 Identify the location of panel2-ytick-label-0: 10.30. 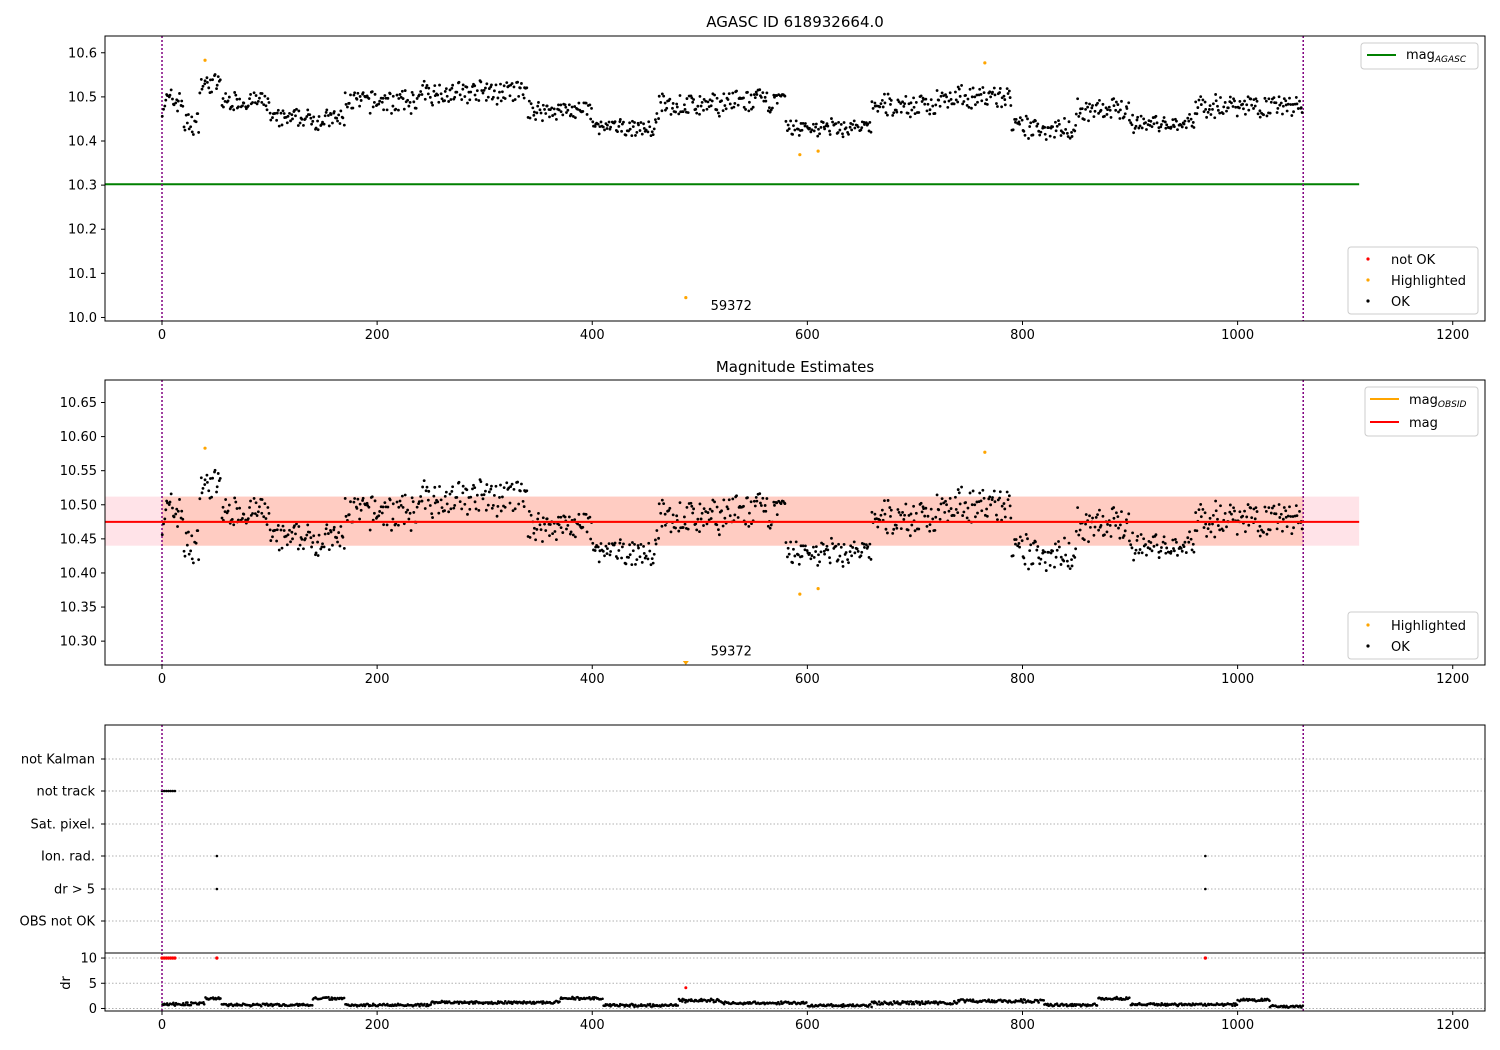
(78, 642).